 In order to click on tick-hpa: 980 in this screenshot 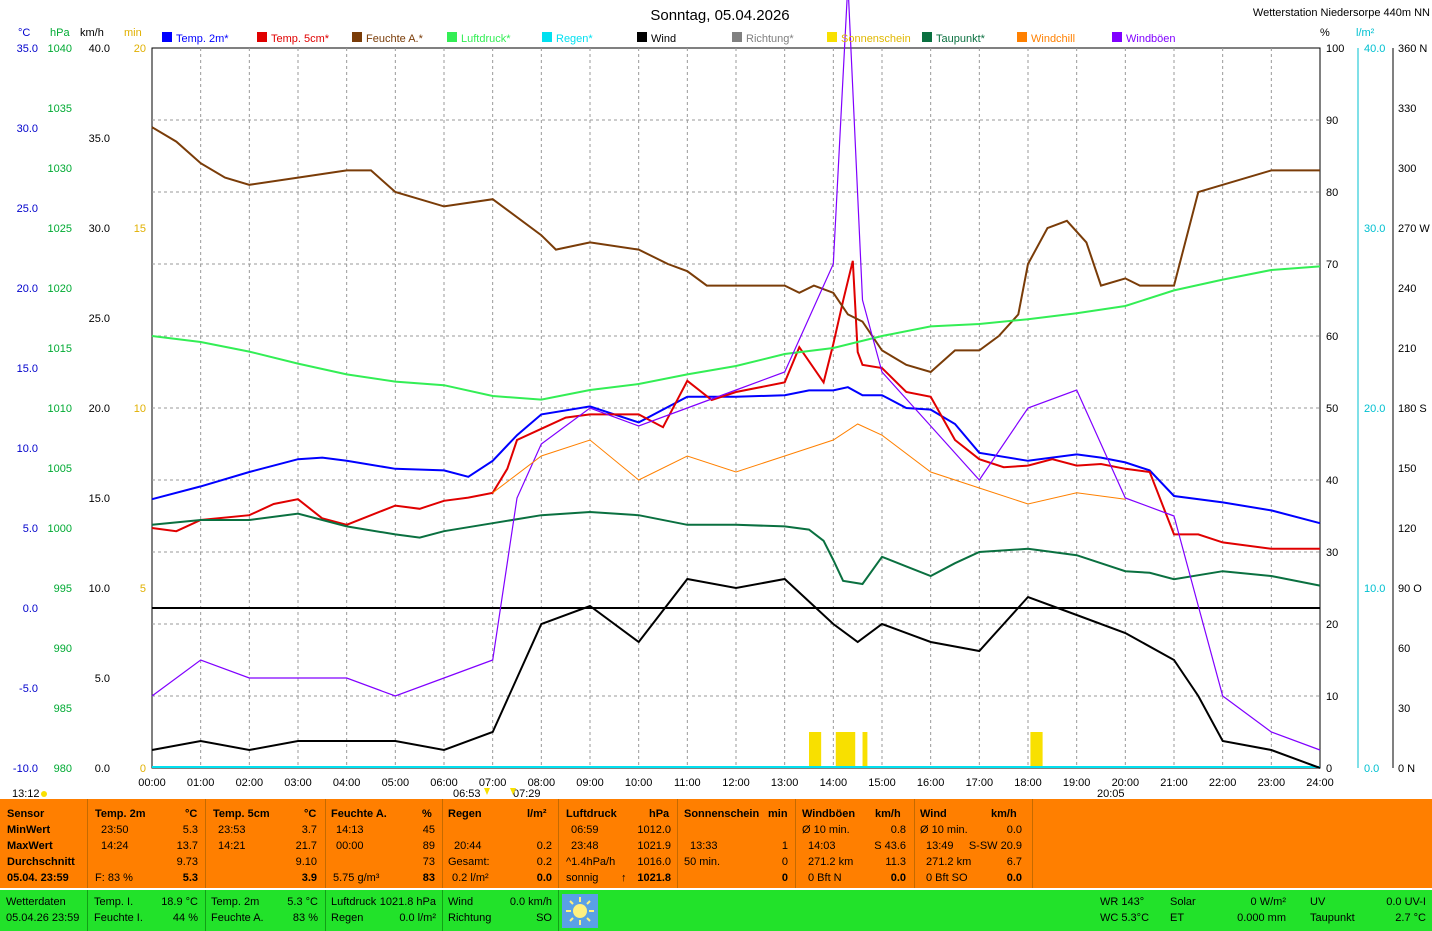, I will do `click(63, 769)`.